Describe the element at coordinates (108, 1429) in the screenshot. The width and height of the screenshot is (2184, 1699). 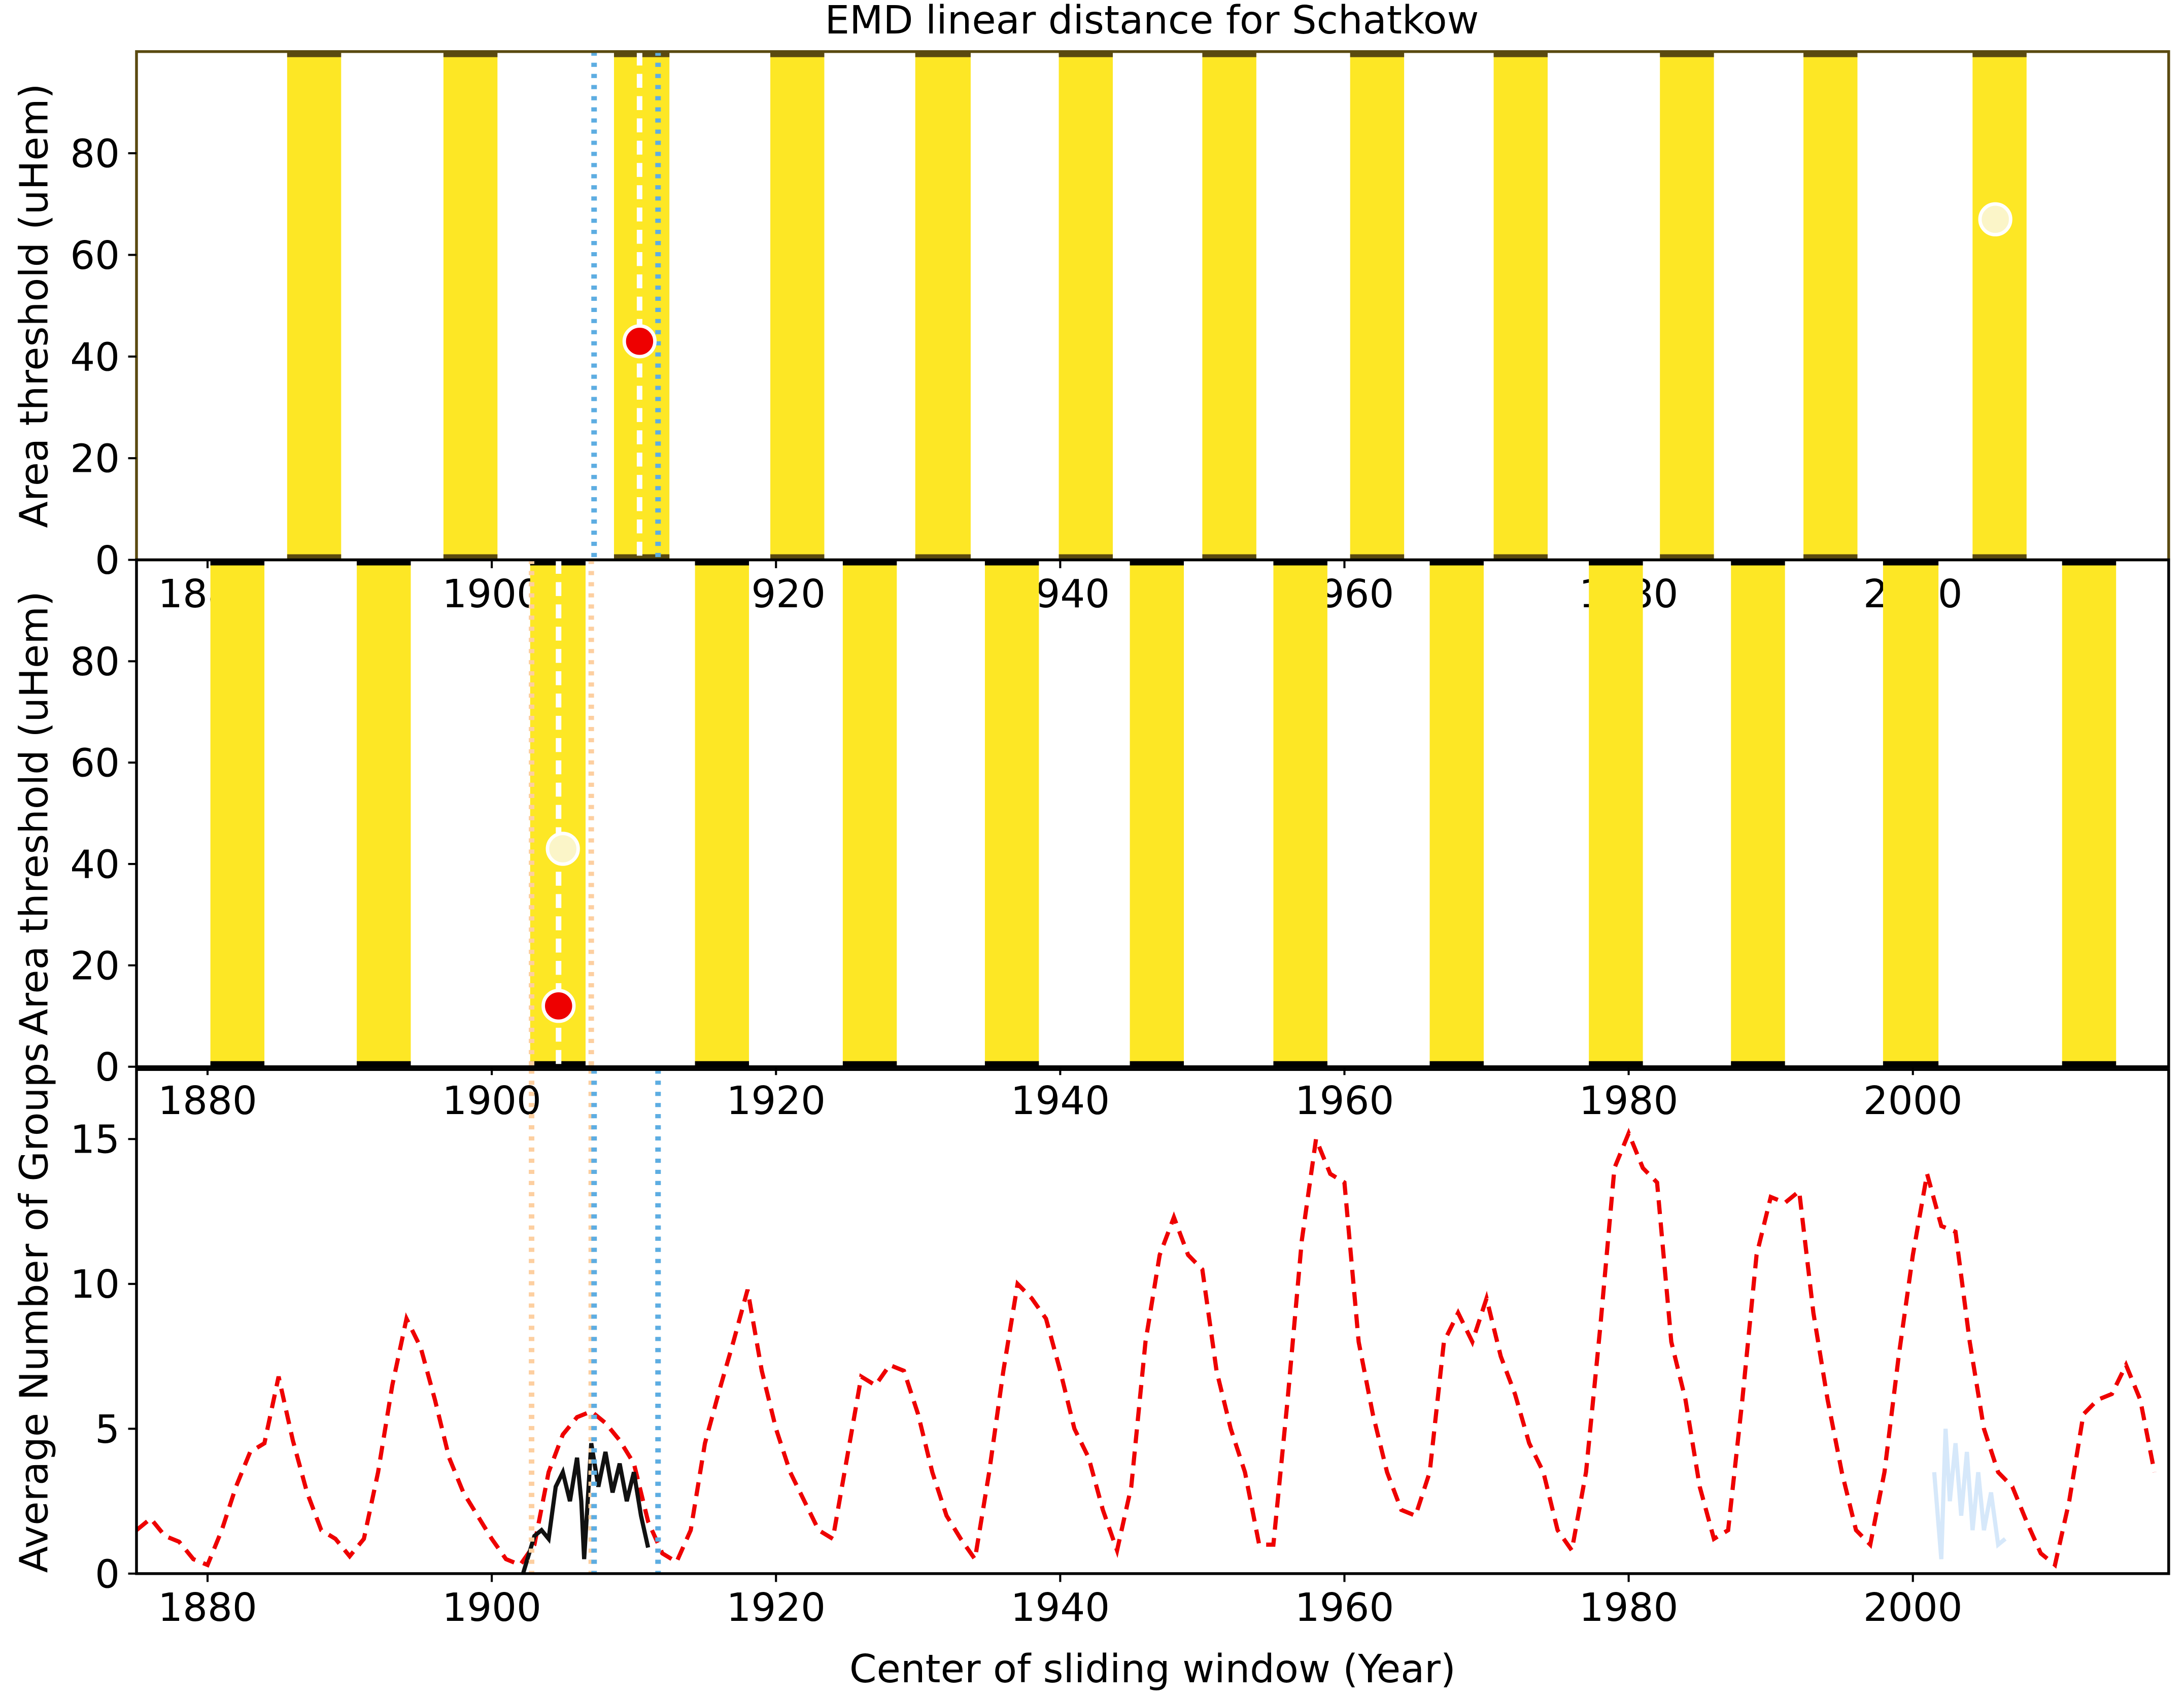
I see `y-tick-label: 5` at that location.